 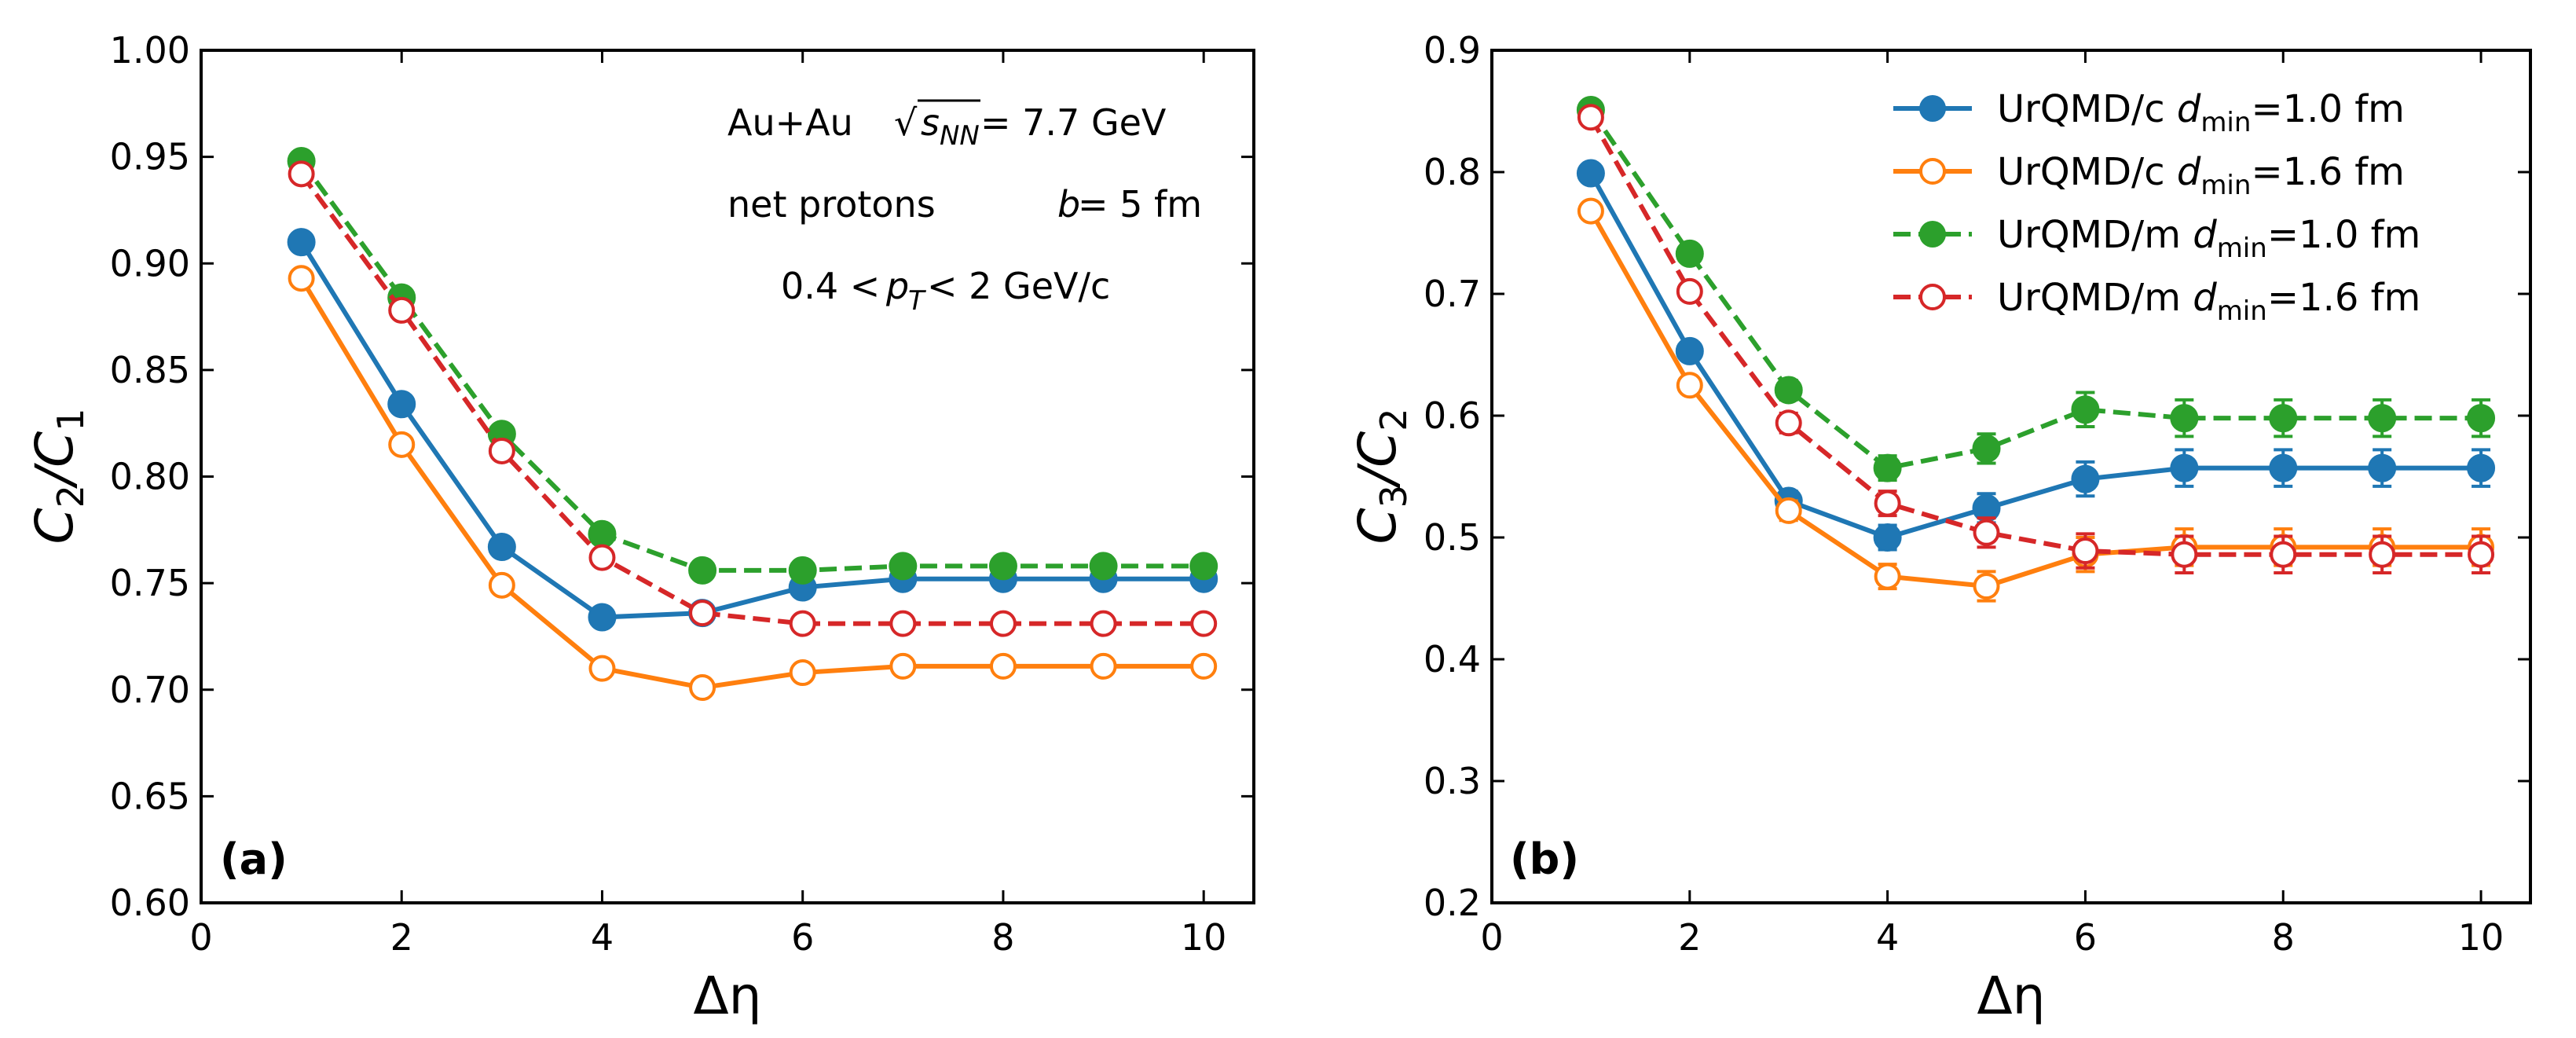 What do you see at coordinates (150, 690) in the screenshot?
I see `panel-a-y-tick-label: 0.70` at bounding box center [150, 690].